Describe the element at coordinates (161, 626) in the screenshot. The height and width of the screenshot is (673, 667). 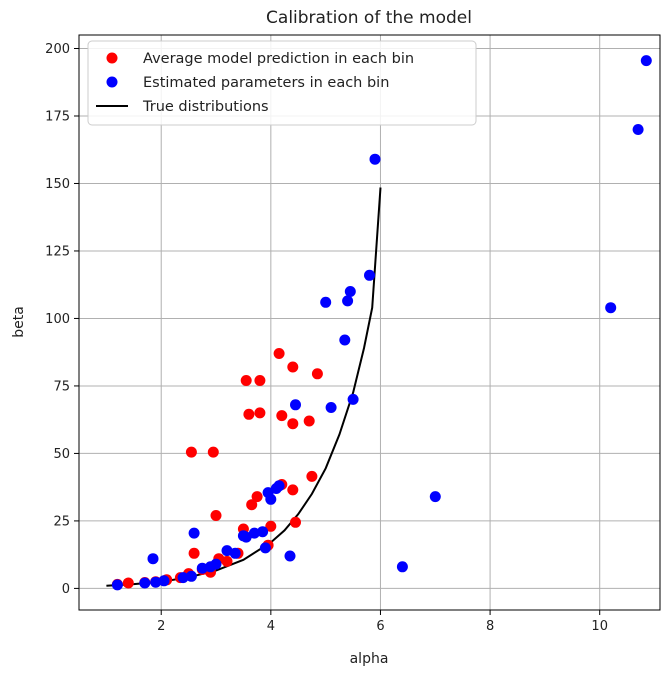
I see `x-tick-label: 2` at that location.